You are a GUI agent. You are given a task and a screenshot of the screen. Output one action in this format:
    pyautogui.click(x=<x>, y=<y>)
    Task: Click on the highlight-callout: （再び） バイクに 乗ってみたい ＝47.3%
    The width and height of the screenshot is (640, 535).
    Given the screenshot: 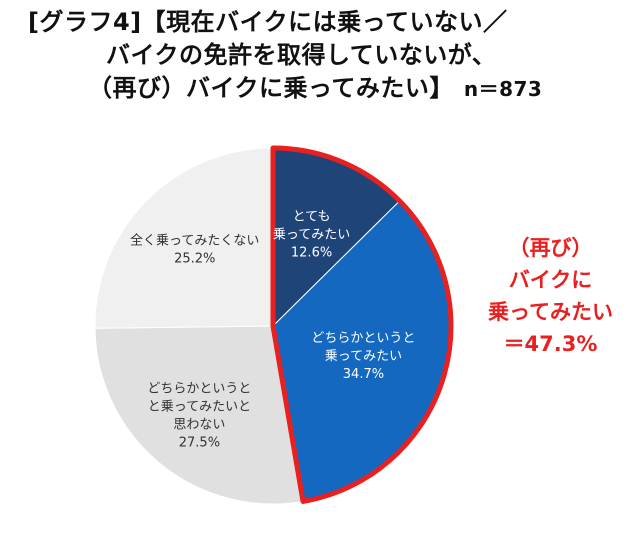 What is the action you would take?
    pyautogui.click(x=550, y=296)
    